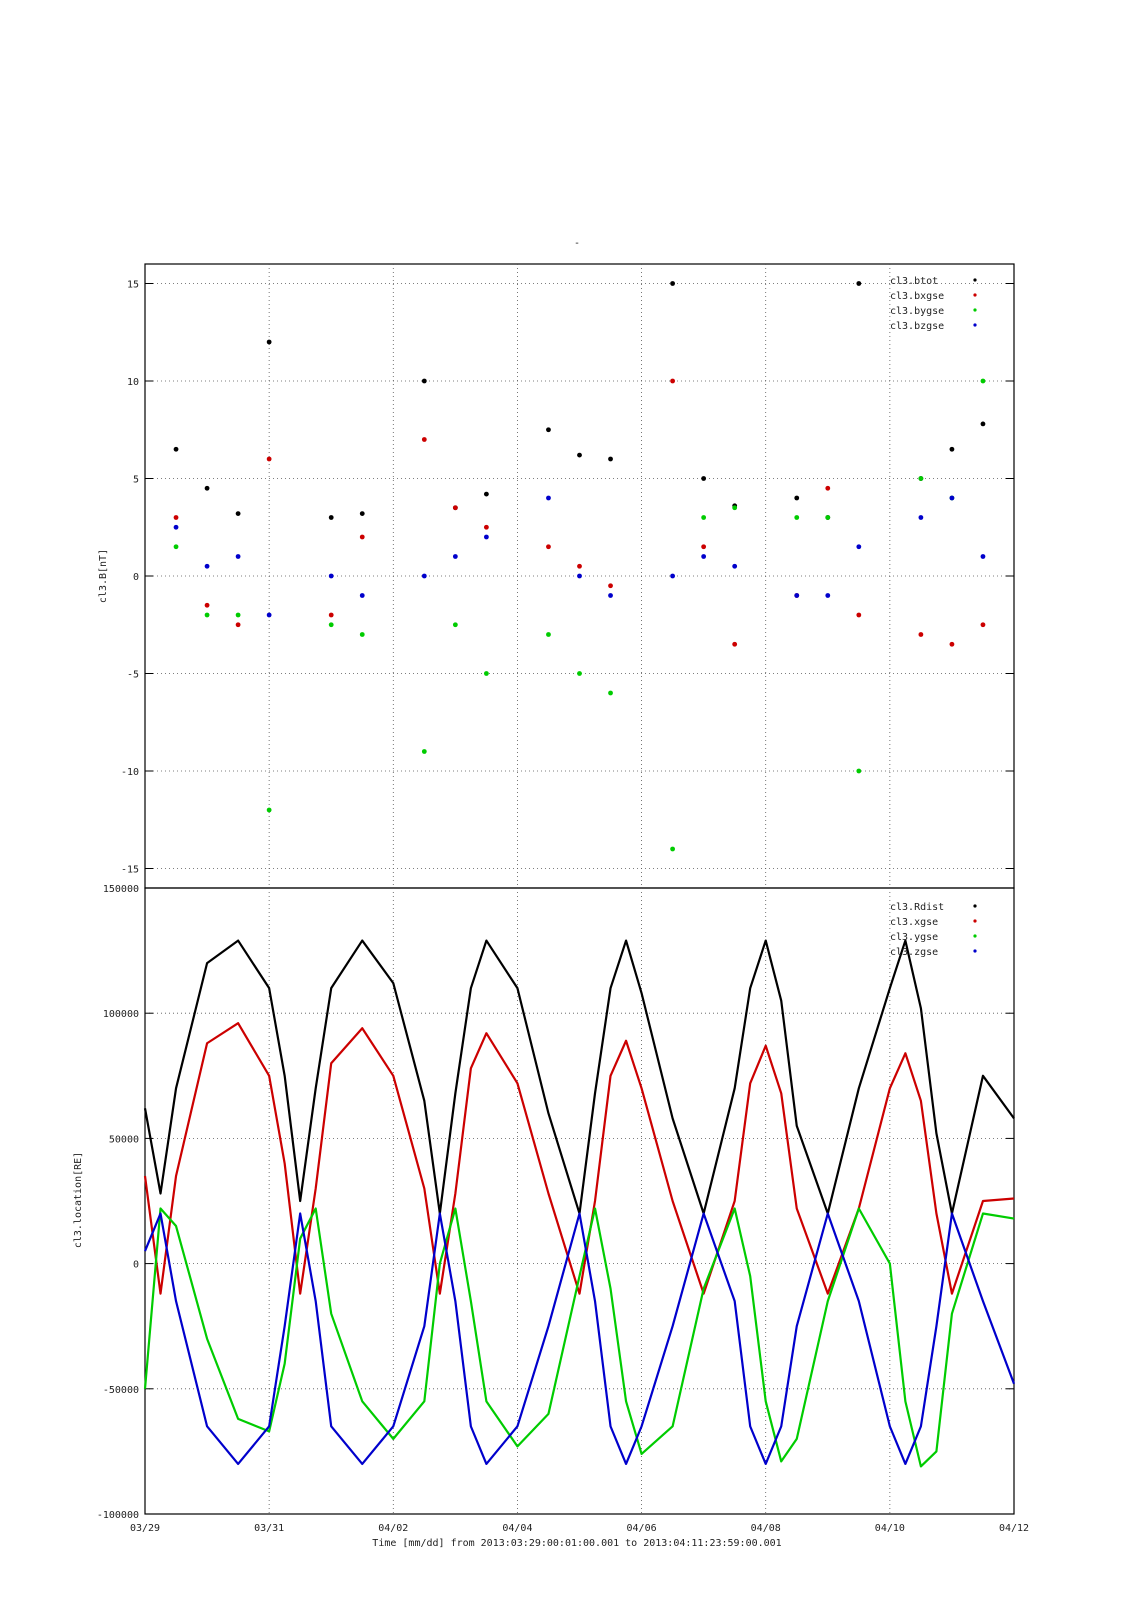 The width and height of the screenshot is (1131, 1600). Describe the element at coordinates (917, 907) in the screenshot. I see `legend-label-rdist: cl3.Rdist` at that location.